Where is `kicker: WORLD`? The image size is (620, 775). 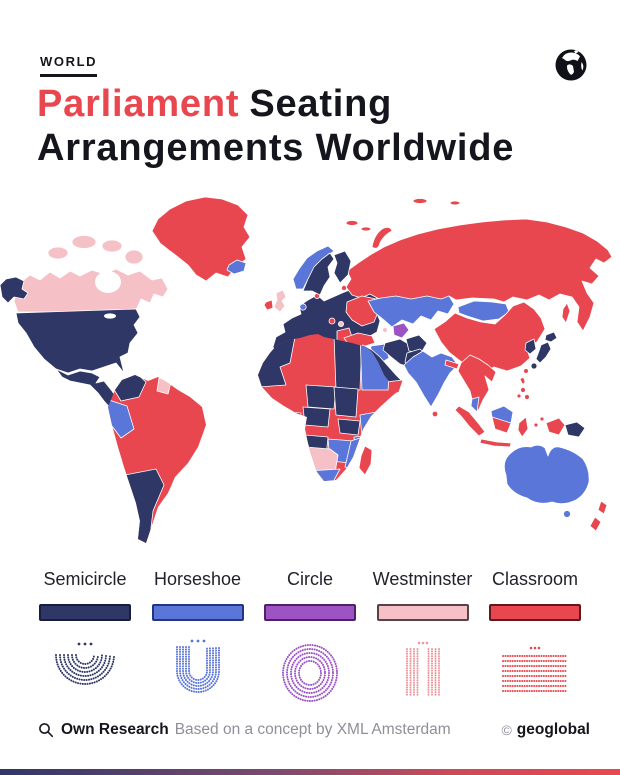 kicker: WORLD is located at coordinates (69, 65).